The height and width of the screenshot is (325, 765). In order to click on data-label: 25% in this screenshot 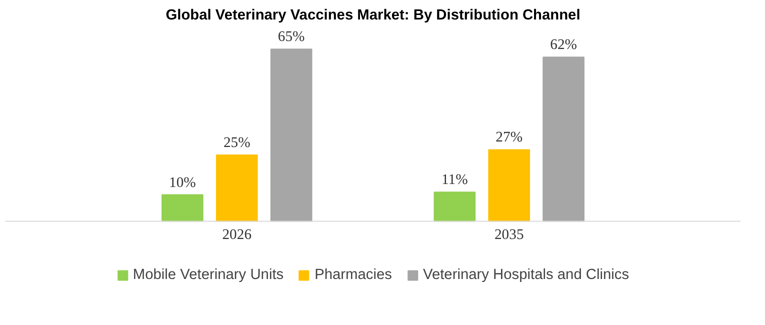, I will do `click(236, 143)`.